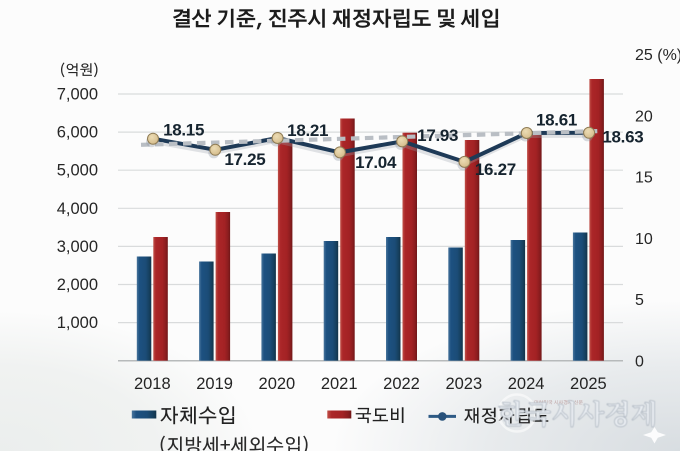 The width and height of the screenshot is (680, 456). What do you see at coordinates (77, 95) in the screenshot?
I see `svg-text: 7,000` at bounding box center [77, 95].